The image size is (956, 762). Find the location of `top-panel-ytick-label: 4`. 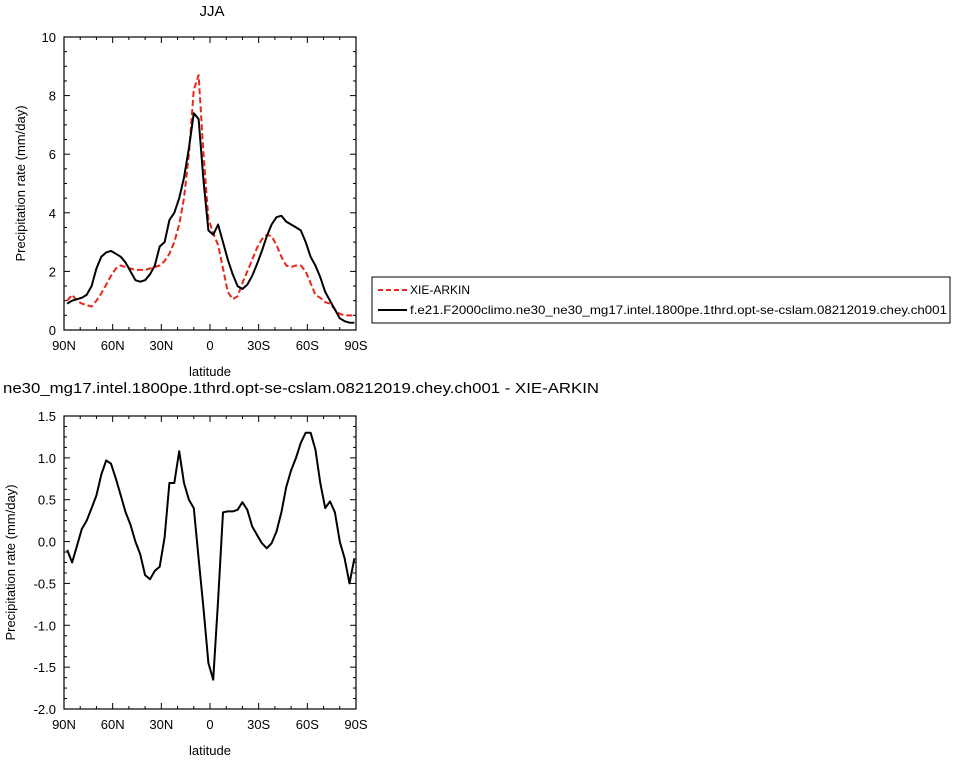

top-panel-ytick-label: 4 is located at coordinates (52, 213).